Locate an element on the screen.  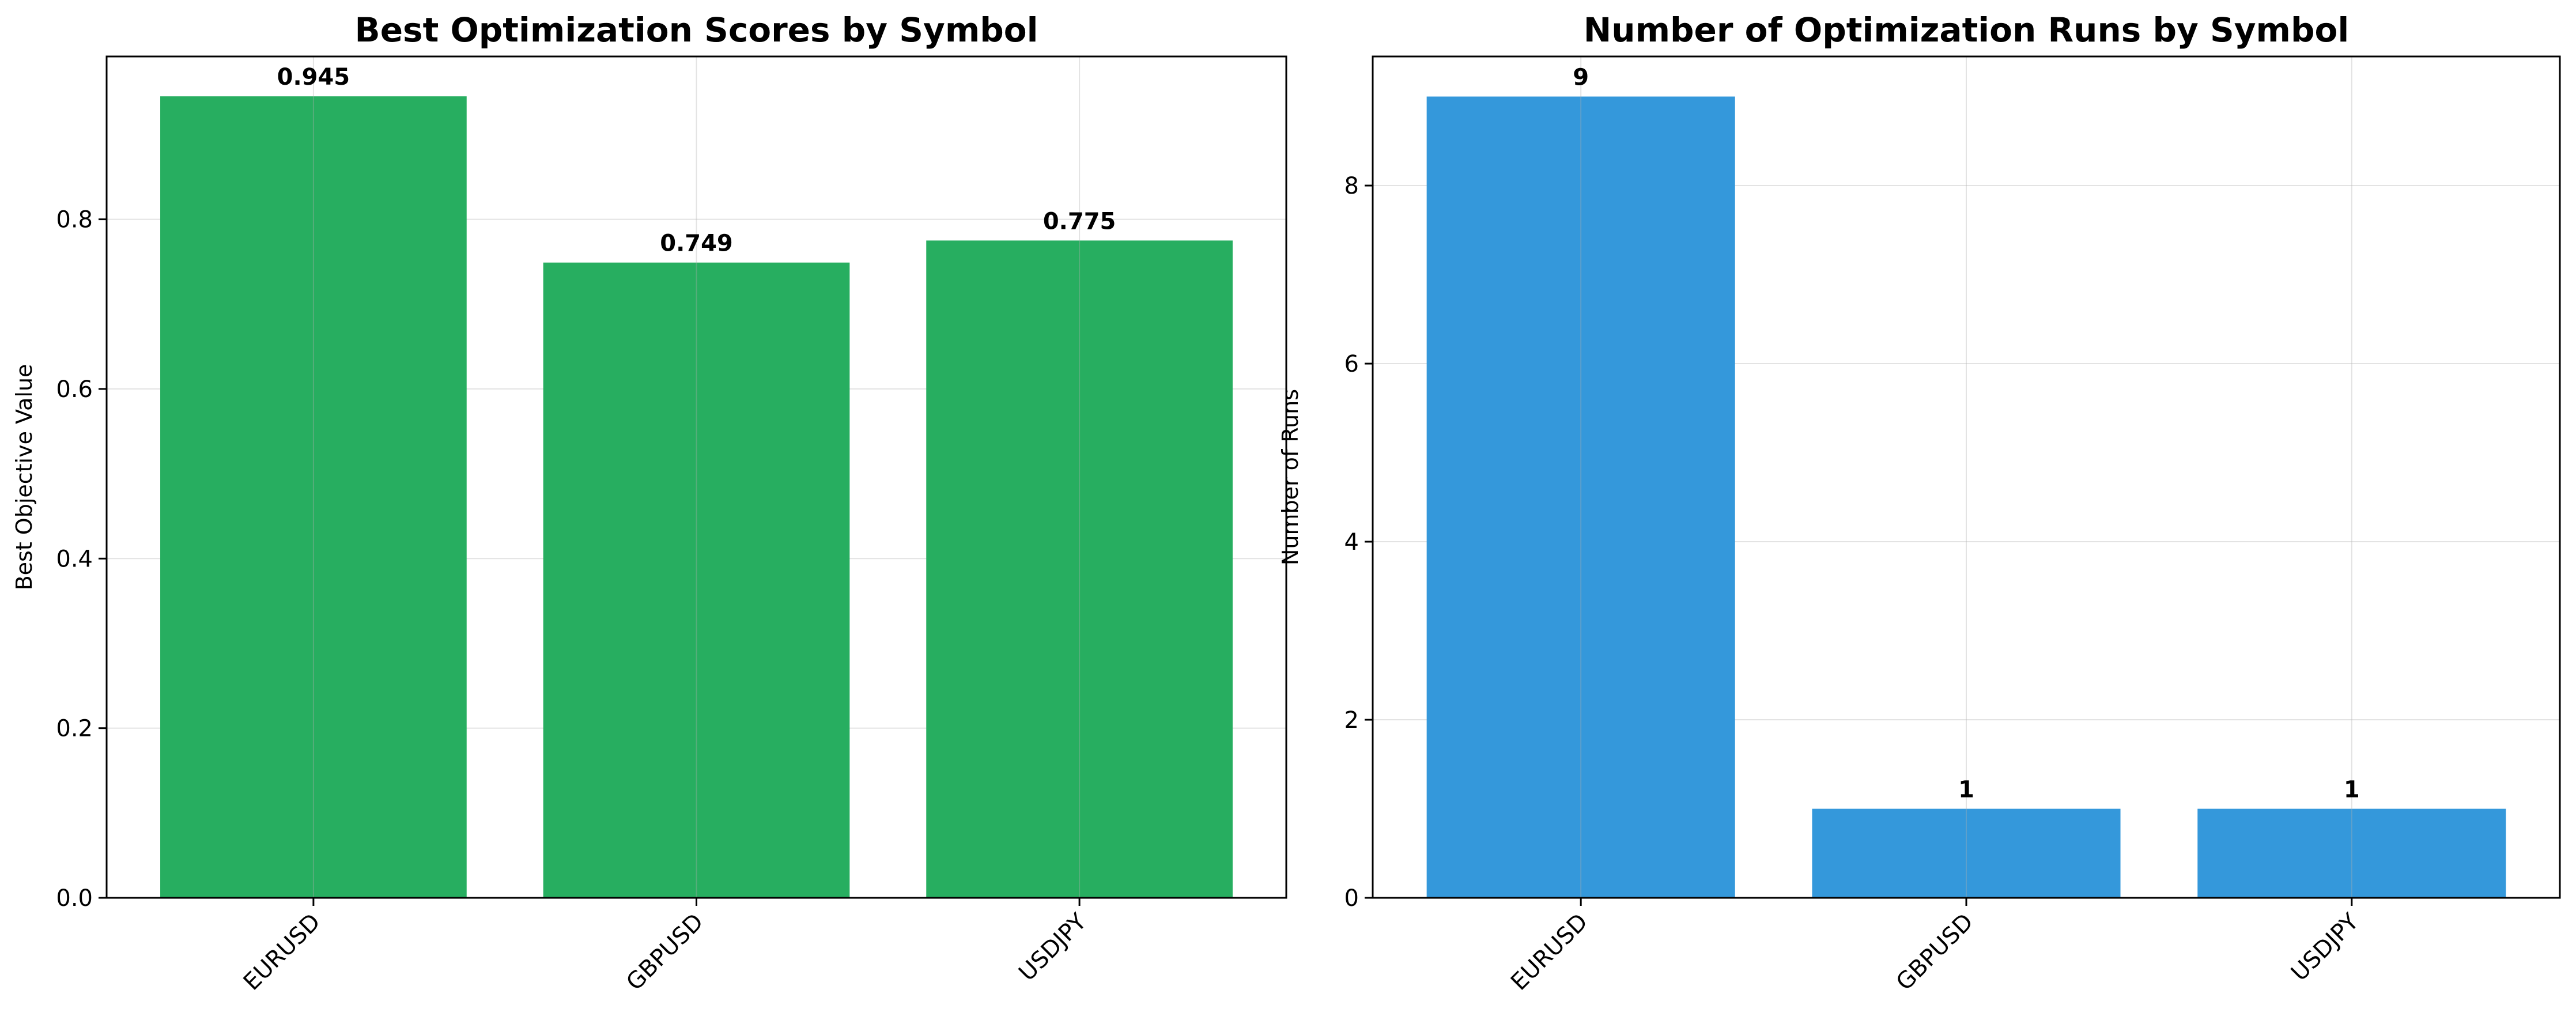
runs-chart-value-label: 9 is located at coordinates (1581, 78).